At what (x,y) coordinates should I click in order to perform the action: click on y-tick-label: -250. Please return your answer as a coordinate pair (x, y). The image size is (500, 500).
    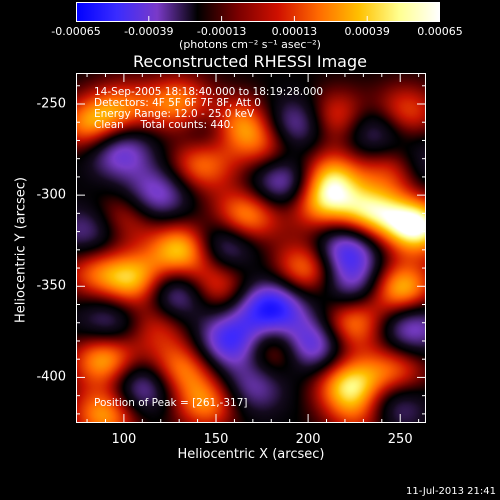
    Looking at the image, I should click on (51, 104).